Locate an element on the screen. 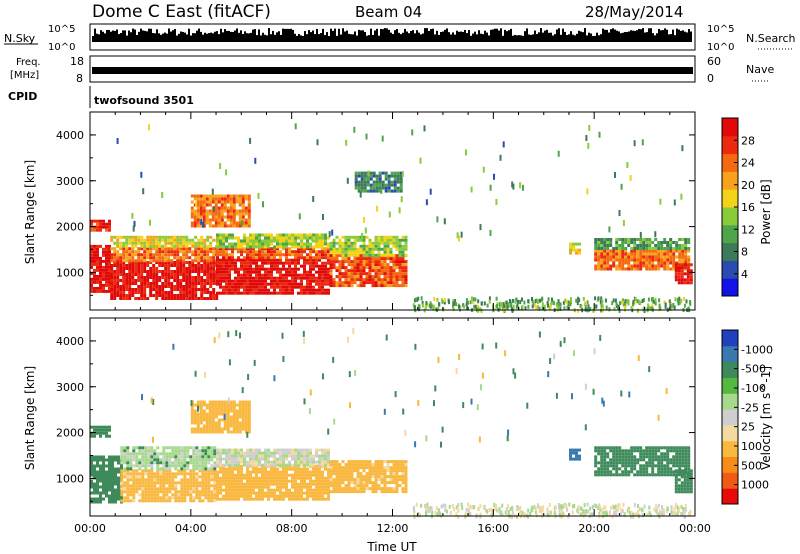 The image size is (800, 554). nave-bottom-tick: 0 is located at coordinates (710, 78).